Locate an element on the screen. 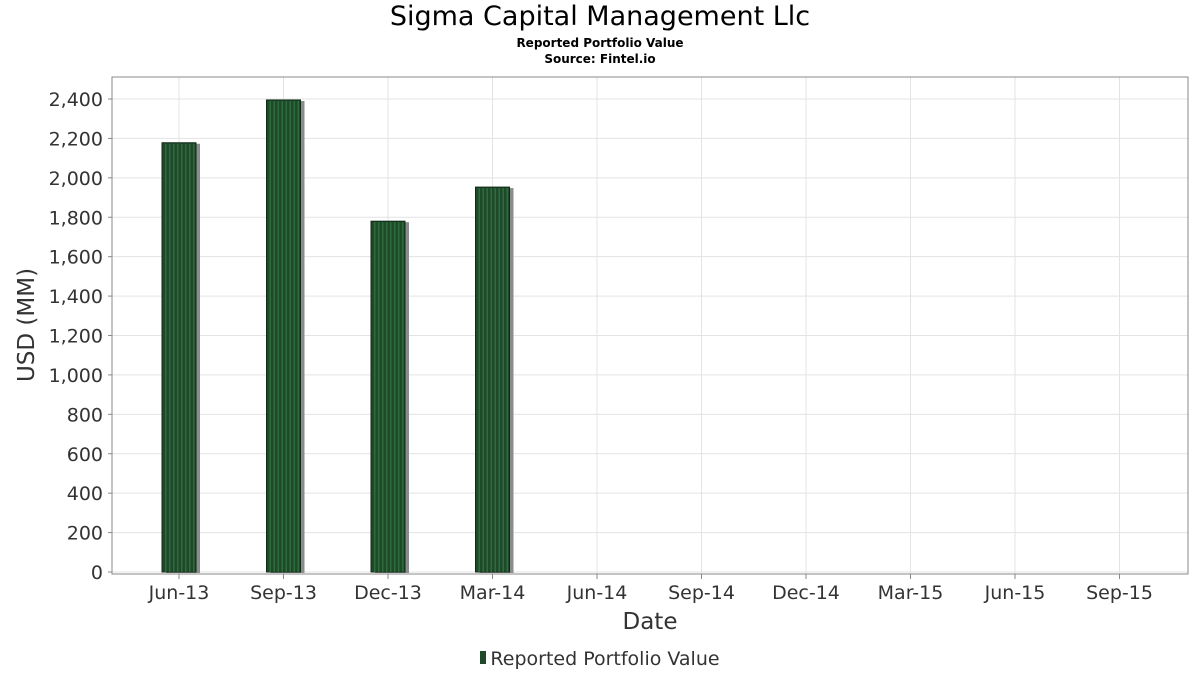 This screenshot has width=1200, height=675. x-tick-label: Jun-15 is located at coordinates (1015, 593).